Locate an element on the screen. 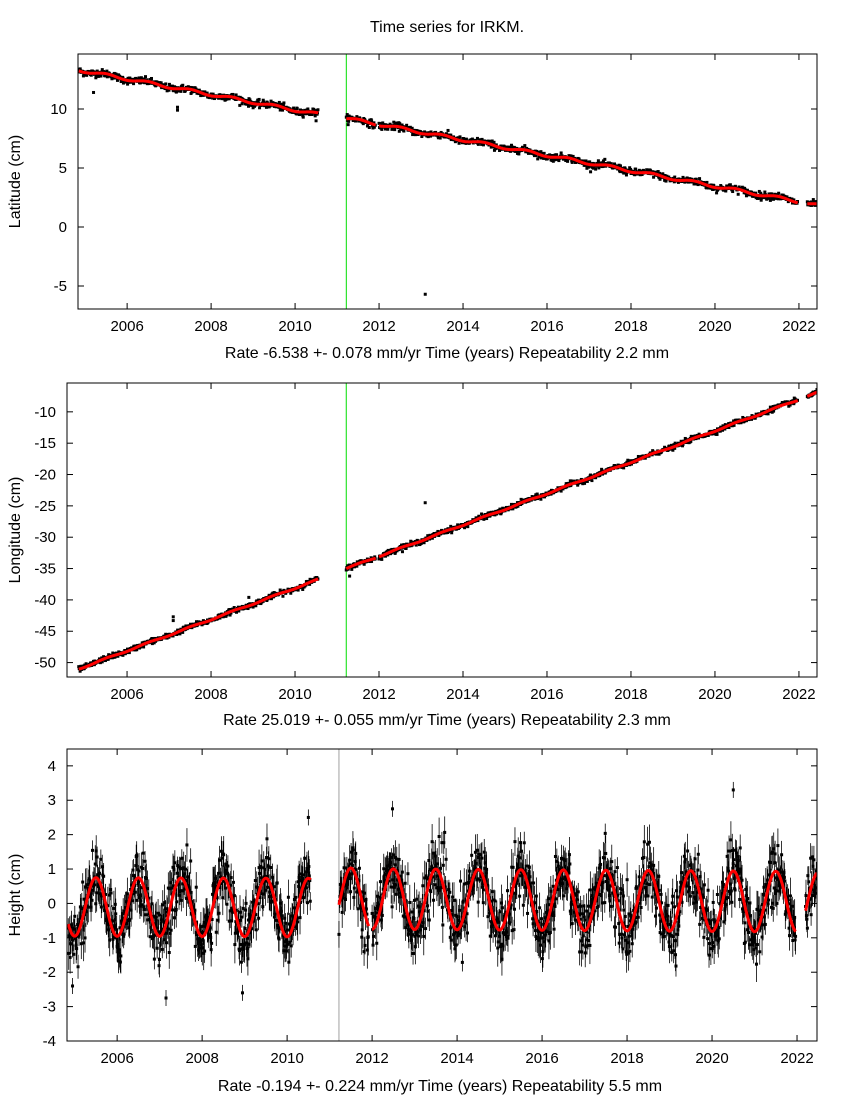  figure-title: Time series for IRKM. is located at coordinates (447, 27).